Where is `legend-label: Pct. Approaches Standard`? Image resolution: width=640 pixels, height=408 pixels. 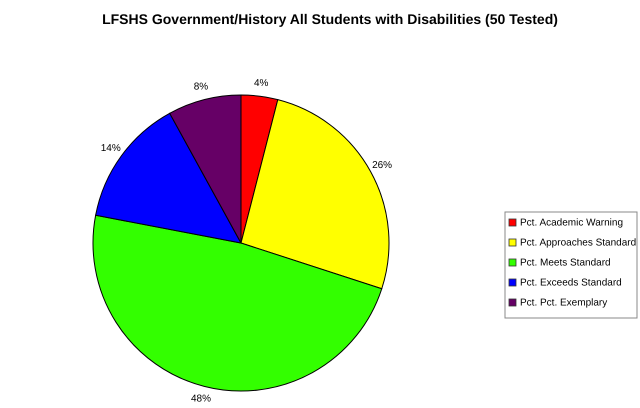 legend-label: Pct. Approaches Standard is located at coordinates (578, 243).